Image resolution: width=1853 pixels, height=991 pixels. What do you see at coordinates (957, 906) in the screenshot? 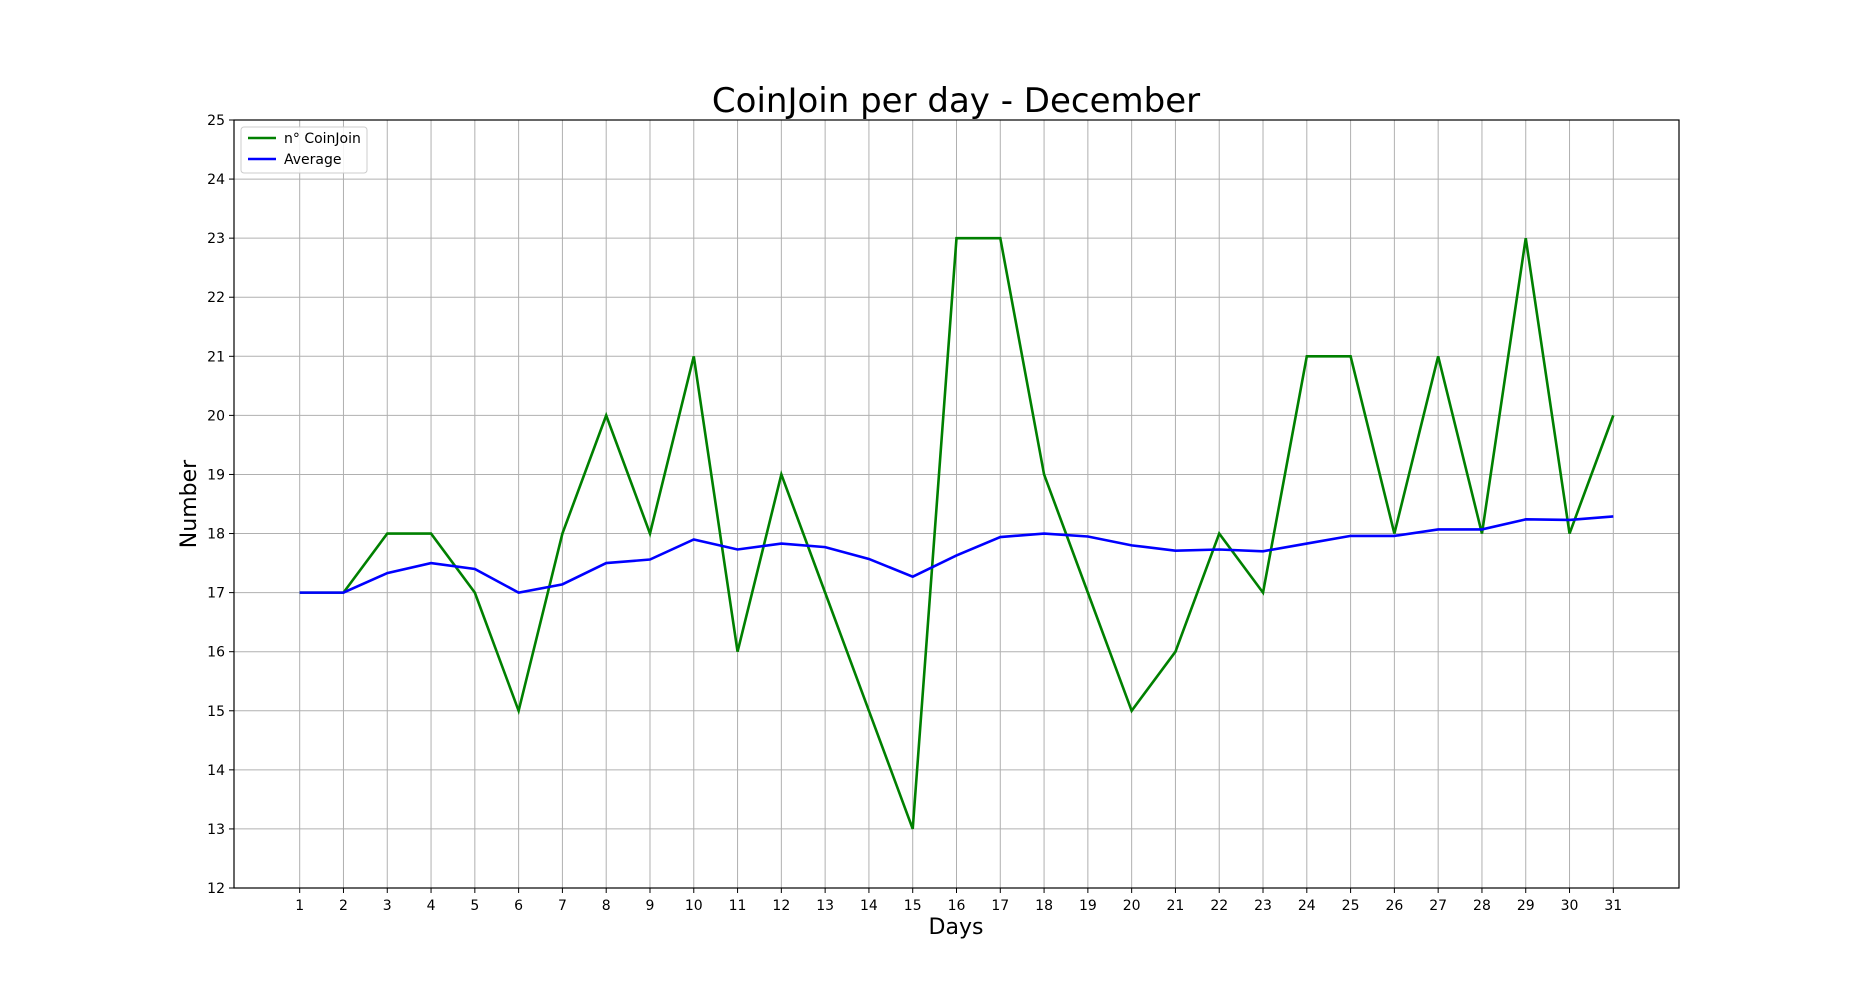
I see `x-tick-label: 16` at bounding box center [957, 906].